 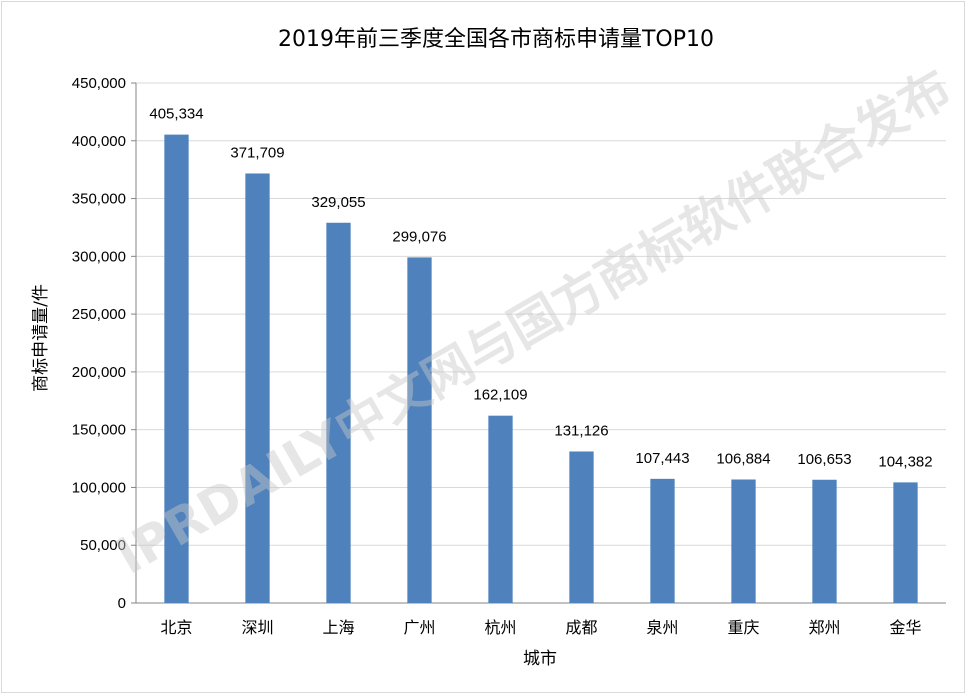 I want to click on y-tick-label: 150,000, so click(x=99, y=430).